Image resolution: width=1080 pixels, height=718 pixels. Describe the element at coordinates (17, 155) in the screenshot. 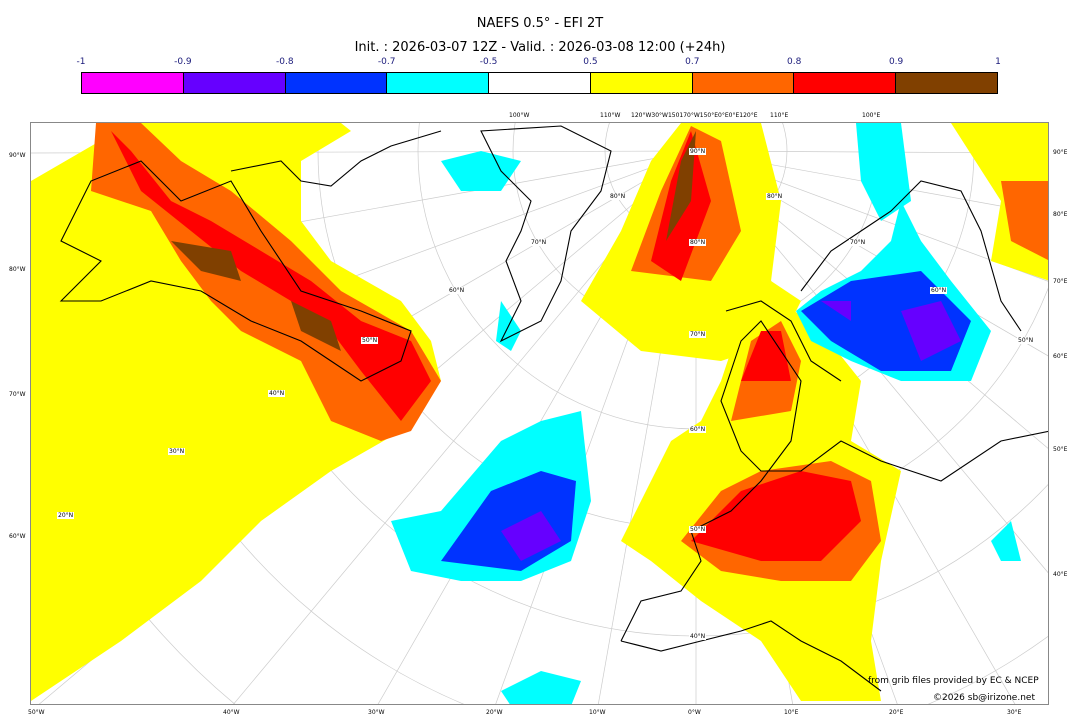

I see `axis-label: 90°W` at that location.